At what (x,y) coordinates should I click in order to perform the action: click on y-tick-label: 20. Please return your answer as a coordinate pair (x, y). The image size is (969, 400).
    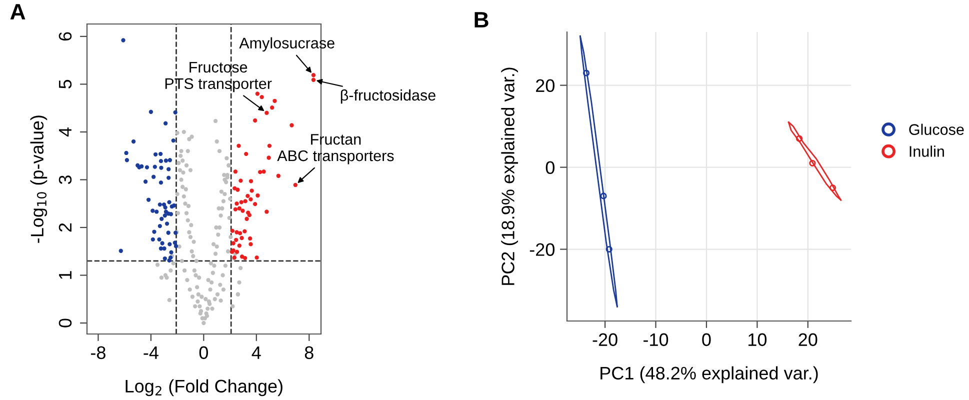
    Looking at the image, I should click on (545, 85).